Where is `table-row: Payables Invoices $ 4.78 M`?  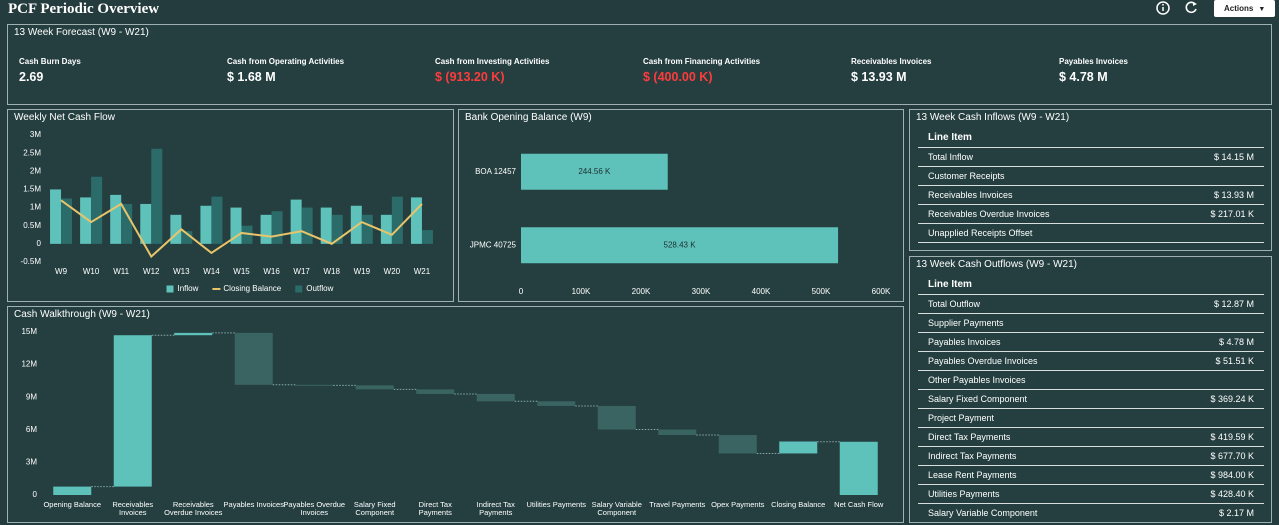
table-row: Payables Invoices $ 4.78 M is located at coordinates (1091, 342).